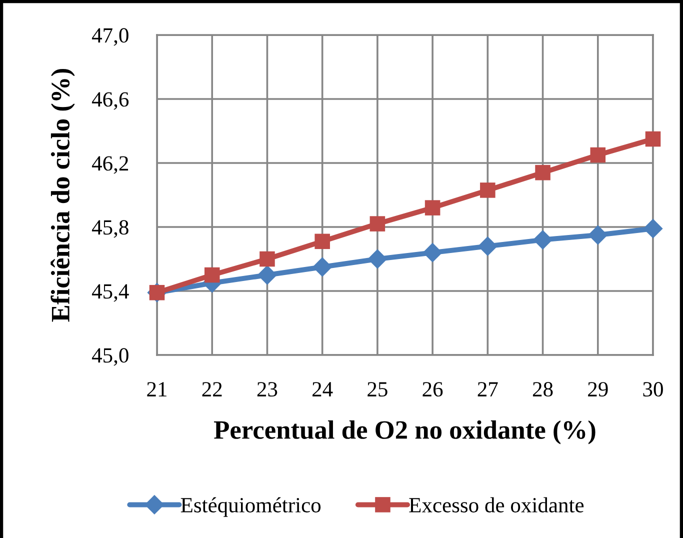  I want to click on x-tick-label: 28, so click(542, 389).